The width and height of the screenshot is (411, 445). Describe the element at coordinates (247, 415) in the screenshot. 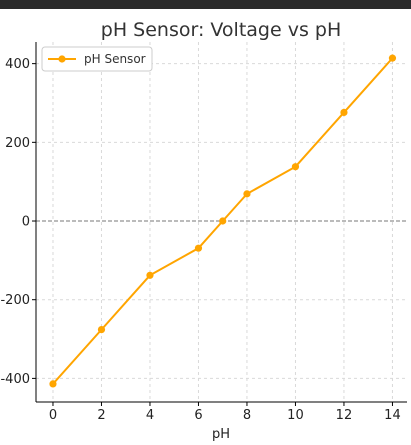

I see `x-tick-label: 8` at that location.